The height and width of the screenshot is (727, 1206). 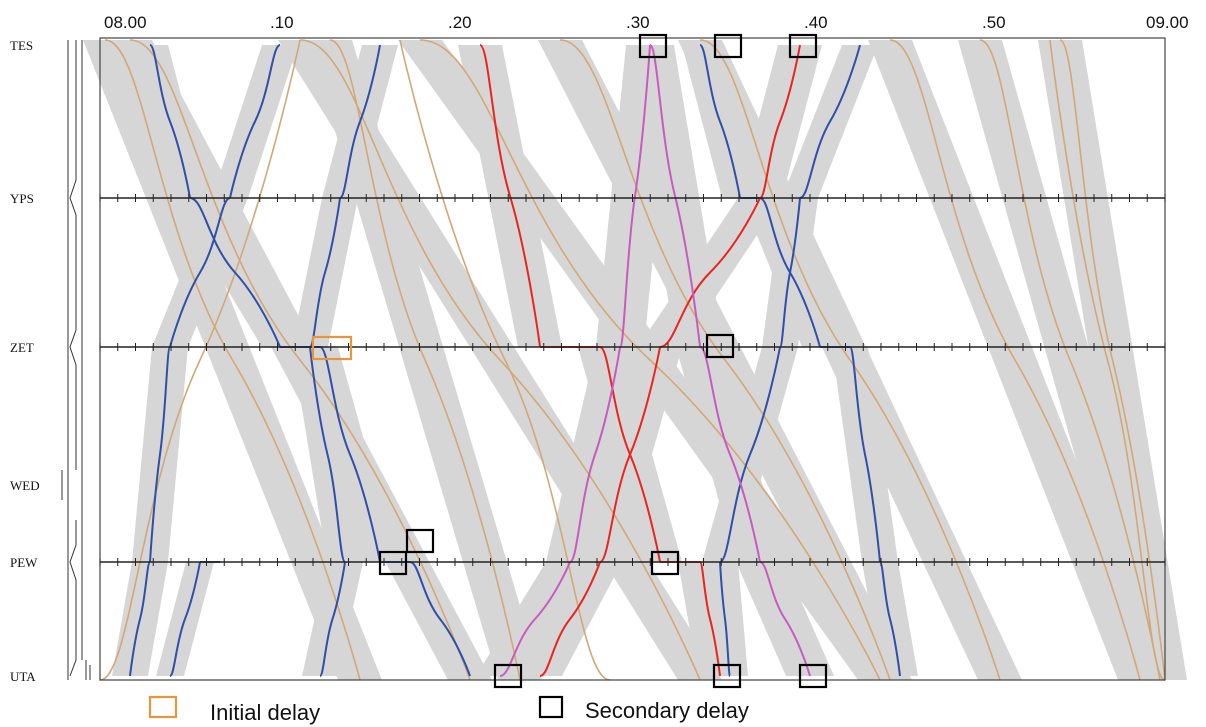 I want to click on time-label: .10, so click(x=282, y=22).